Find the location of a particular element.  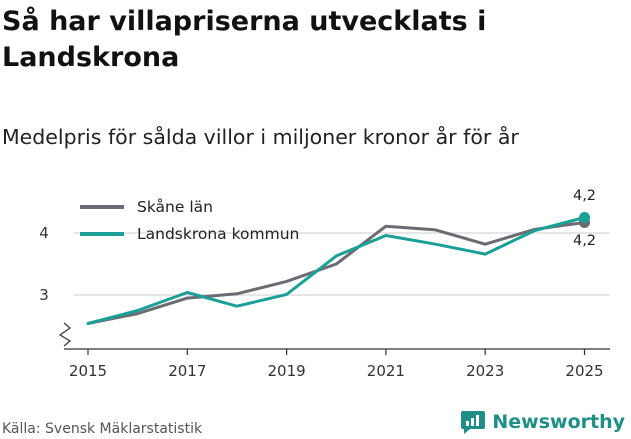

axis-break-icon is located at coordinates (65, 334).